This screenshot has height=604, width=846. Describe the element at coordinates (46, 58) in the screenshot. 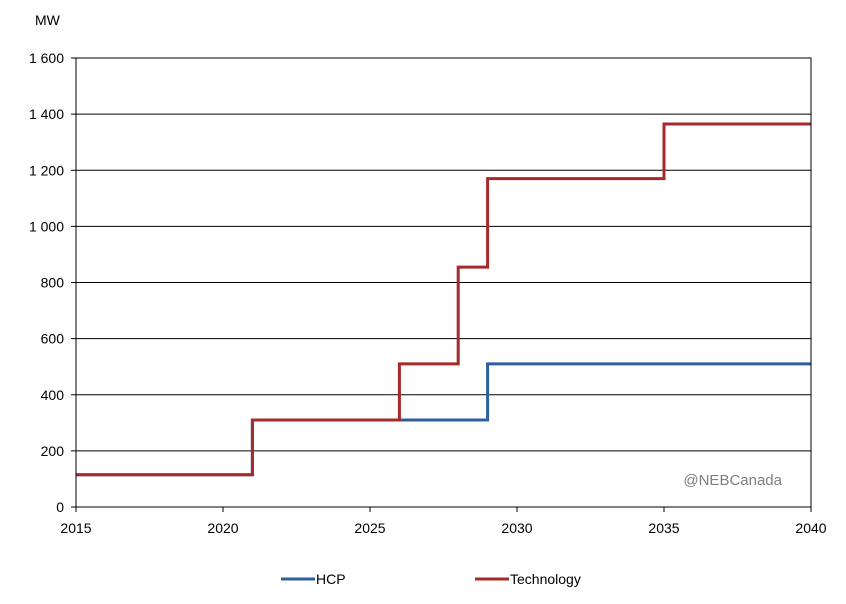

I see `y-tick-label: 1 600` at that location.